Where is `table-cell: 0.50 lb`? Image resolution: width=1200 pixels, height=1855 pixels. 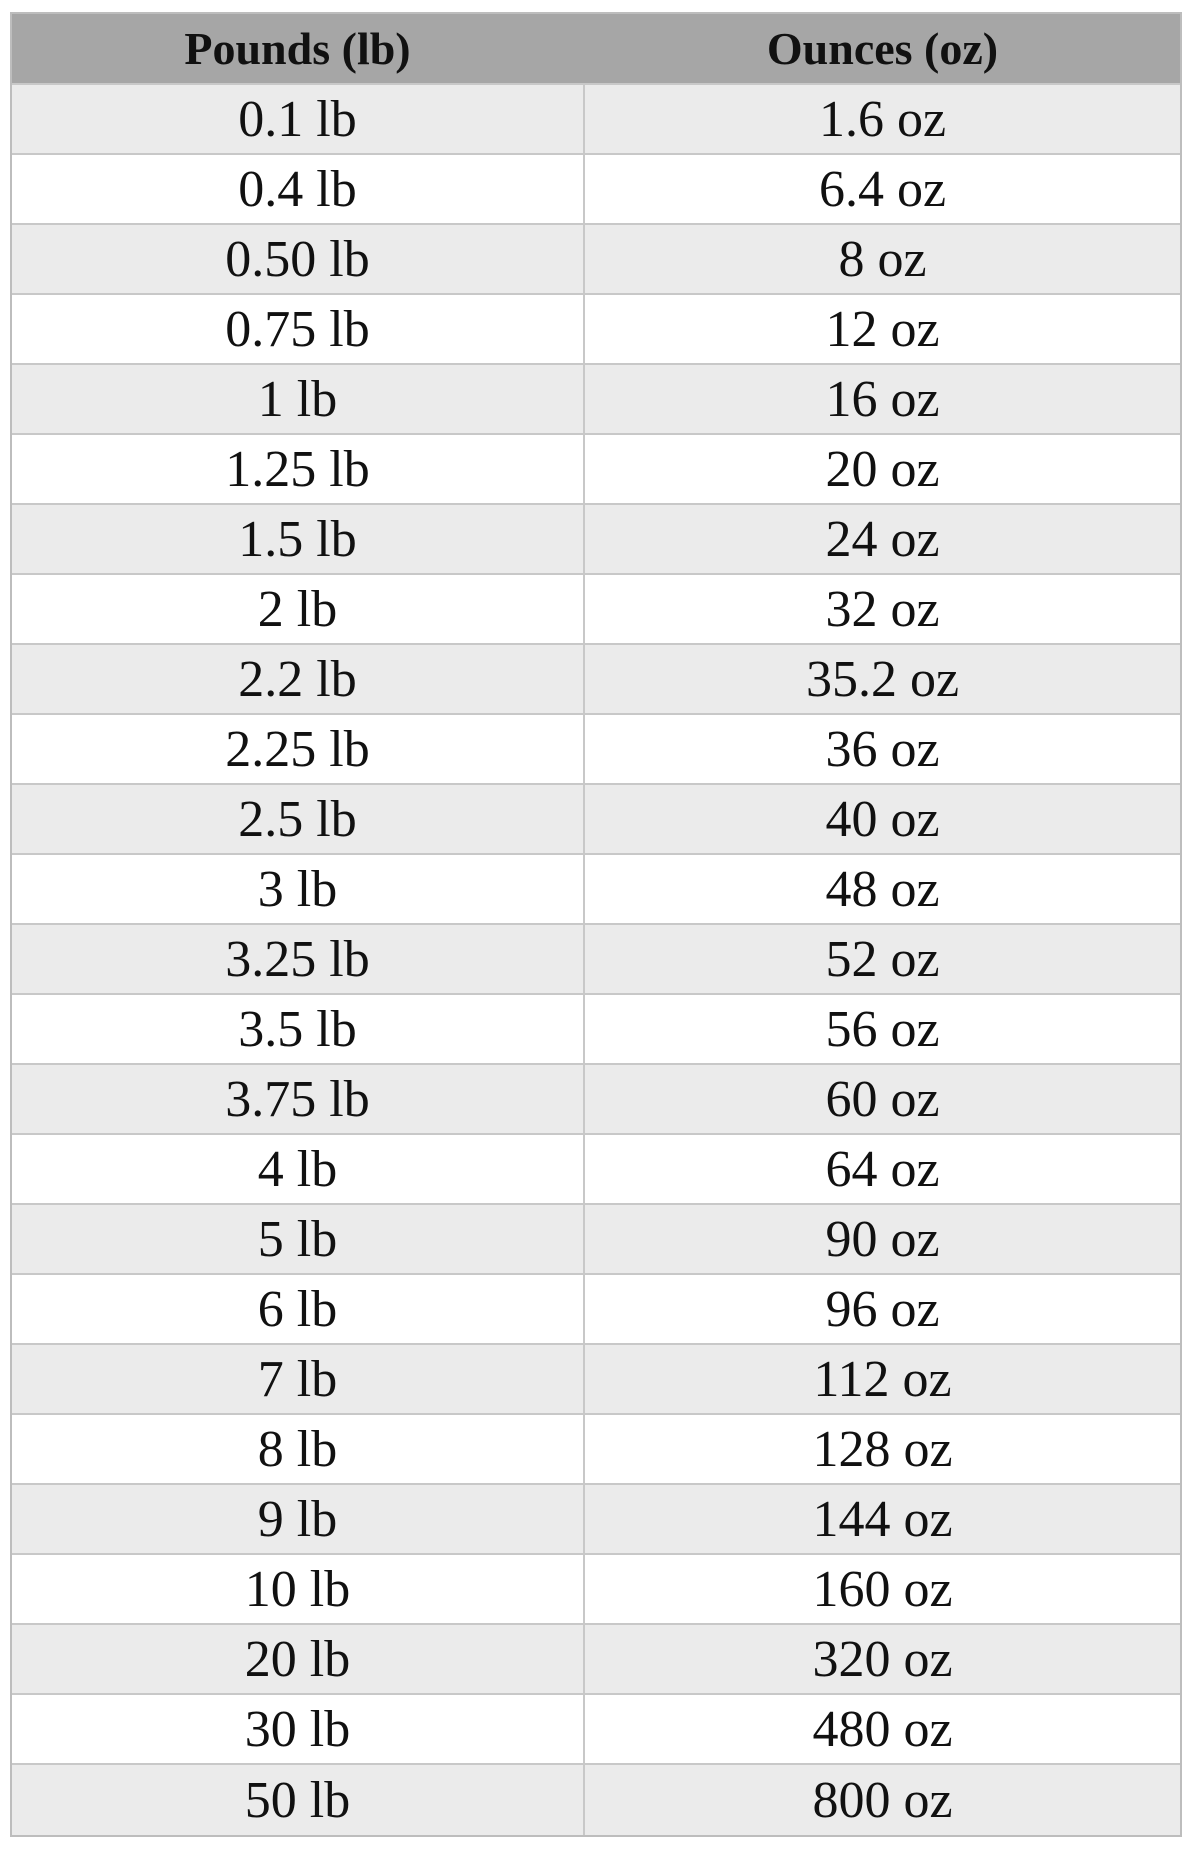
table-cell: 0.50 lb is located at coordinates (298, 259).